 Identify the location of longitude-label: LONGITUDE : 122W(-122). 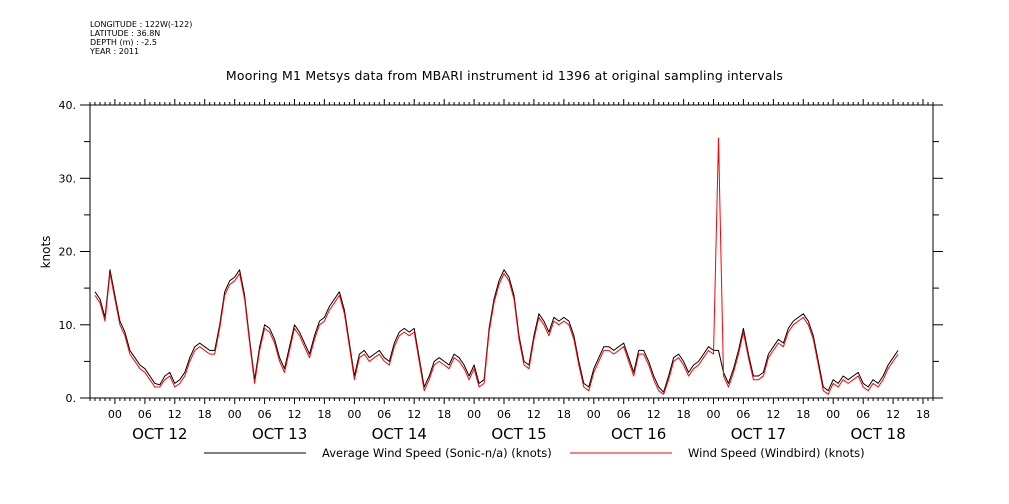
(141, 24).